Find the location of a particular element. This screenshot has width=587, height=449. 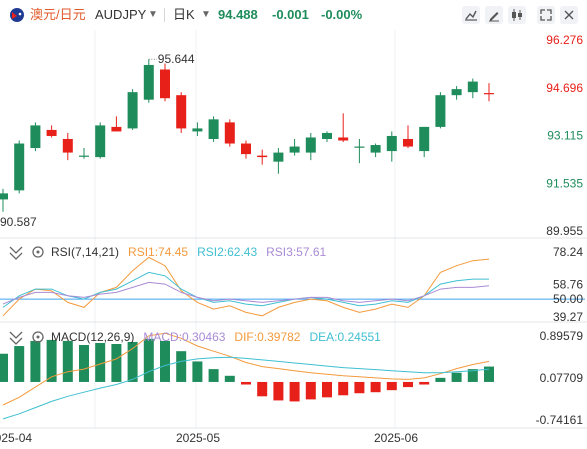

rsi-pane is located at coordinates (292, 286).